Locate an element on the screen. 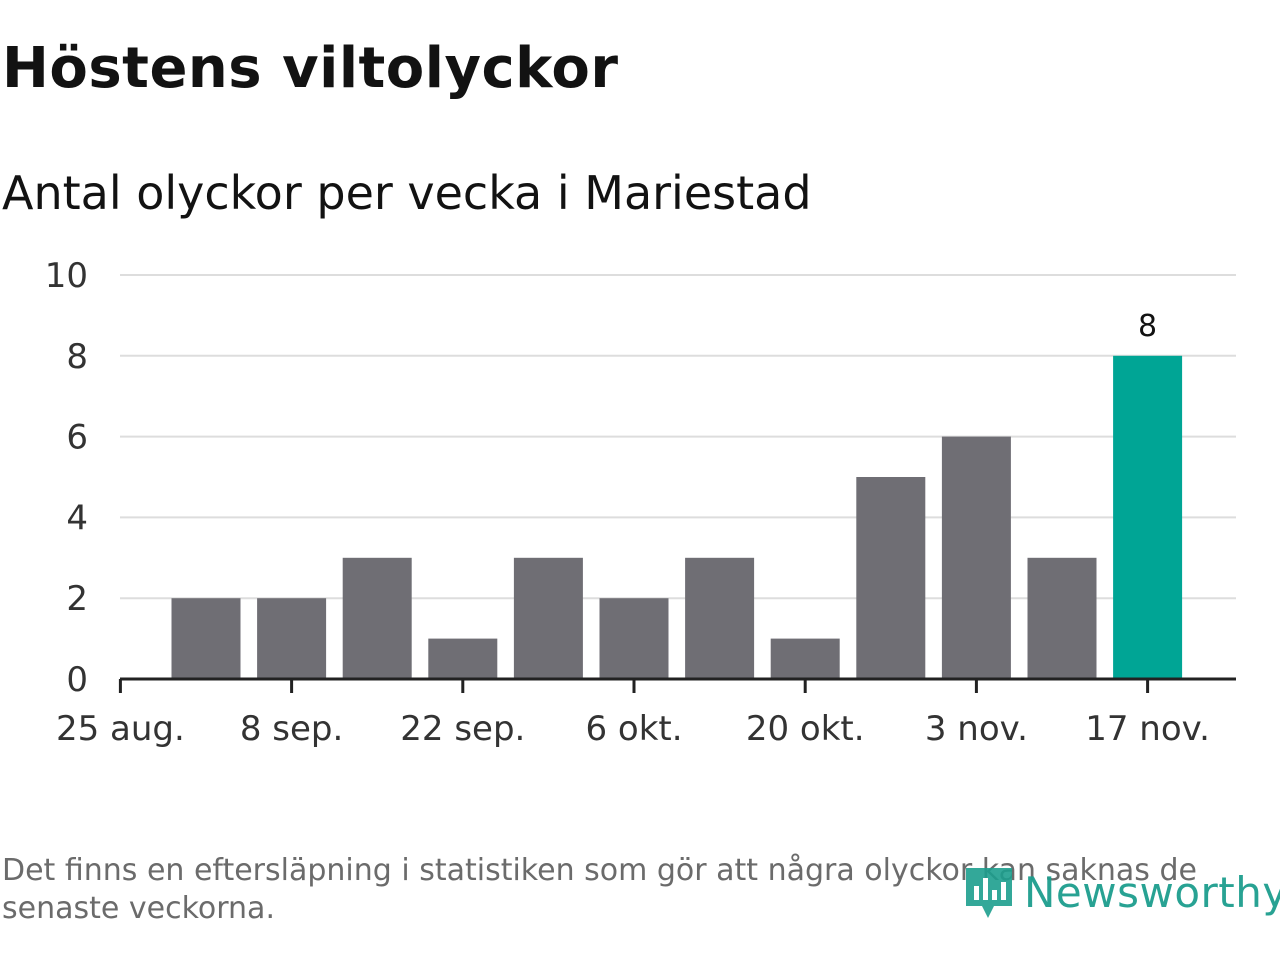 The height and width of the screenshot is (960, 1280). y-axis: 0 2 4 6 8 10 is located at coordinates (66, 478).